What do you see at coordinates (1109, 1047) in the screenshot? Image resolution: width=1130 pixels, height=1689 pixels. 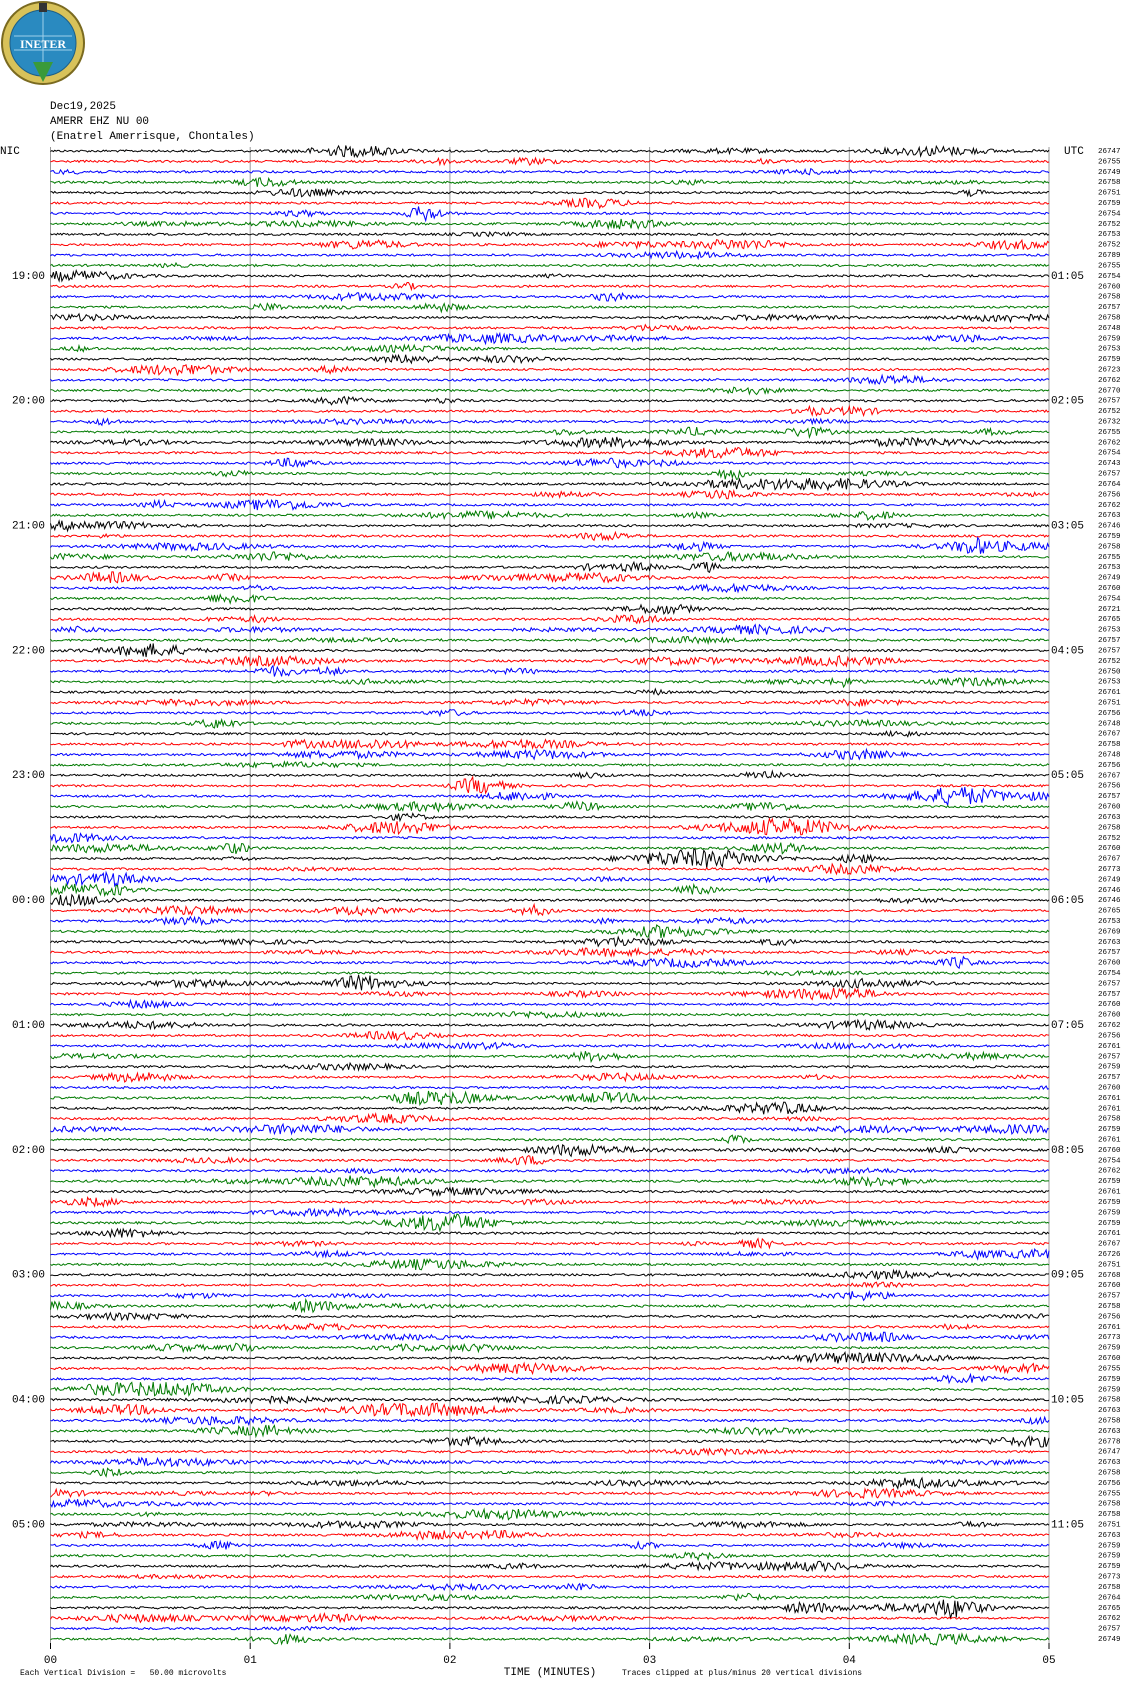 I see `row-count: 26761` at bounding box center [1109, 1047].